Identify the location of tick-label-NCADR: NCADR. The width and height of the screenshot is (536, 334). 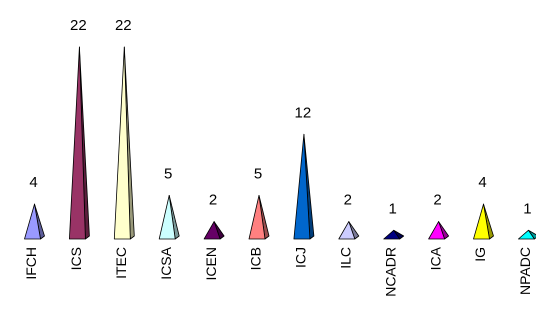
(390, 272).